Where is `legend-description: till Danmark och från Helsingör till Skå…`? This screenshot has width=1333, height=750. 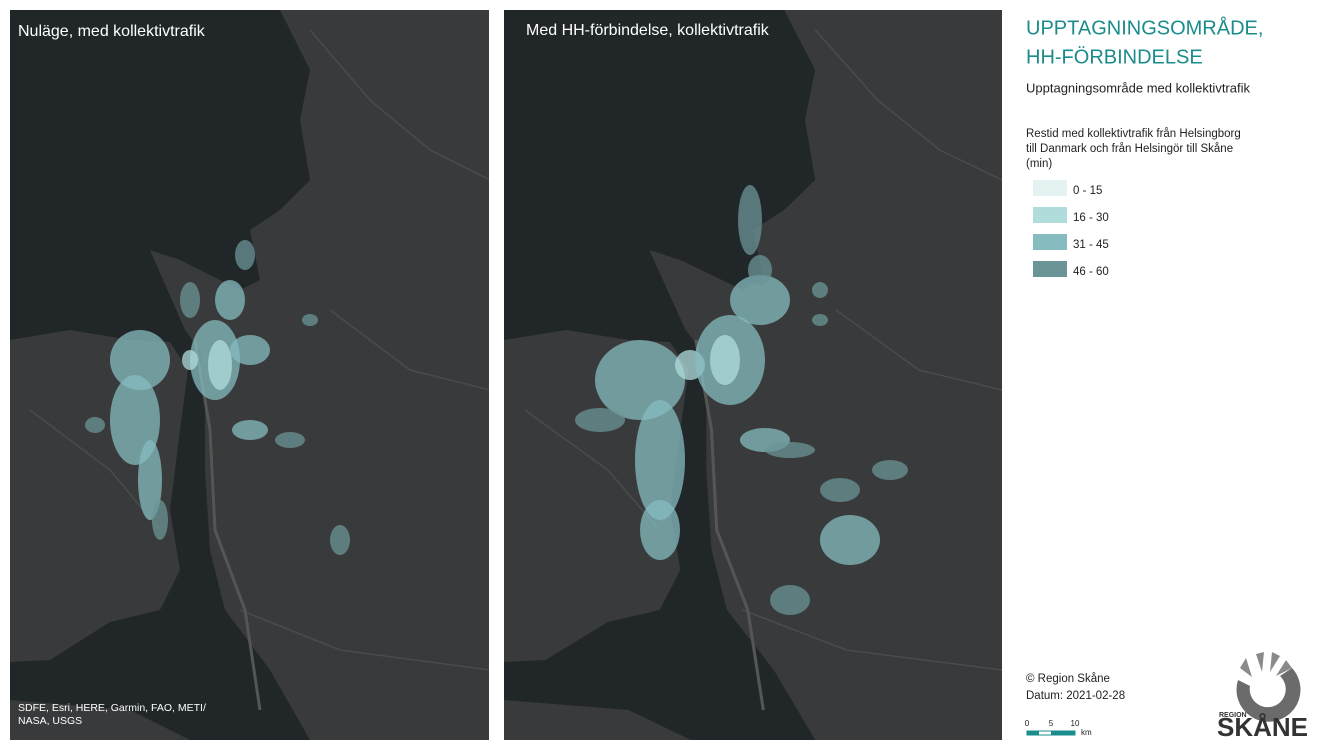 legend-description: till Danmark och från Helsingör till Skå… is located at coordinates (1129, 149).